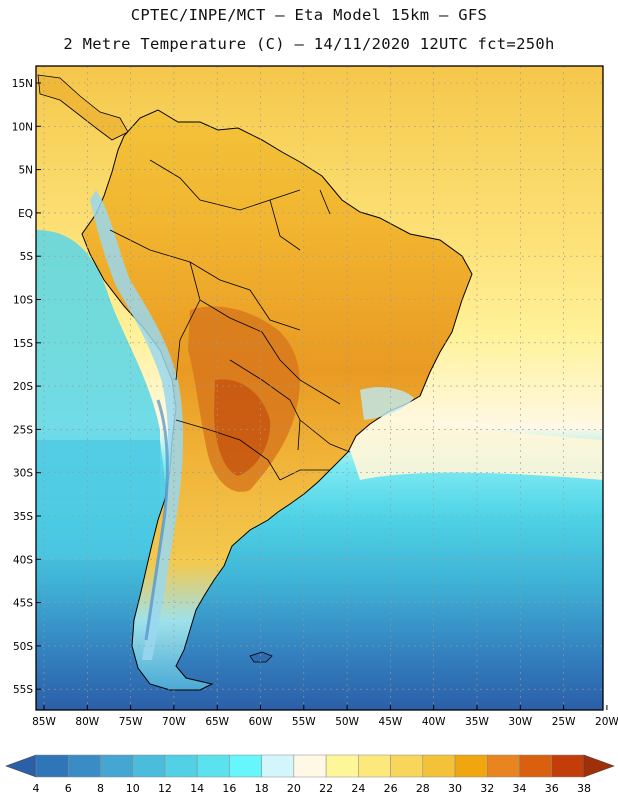  I want to click on lon-label: 55W, so click(304, 722).